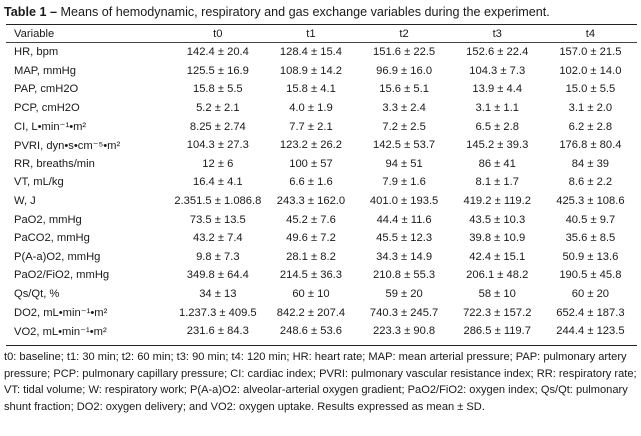 The height and width of the screenshot is (436, 641). I want to click on table-cell: 401.0 ± 193.5, so click(404, 201).